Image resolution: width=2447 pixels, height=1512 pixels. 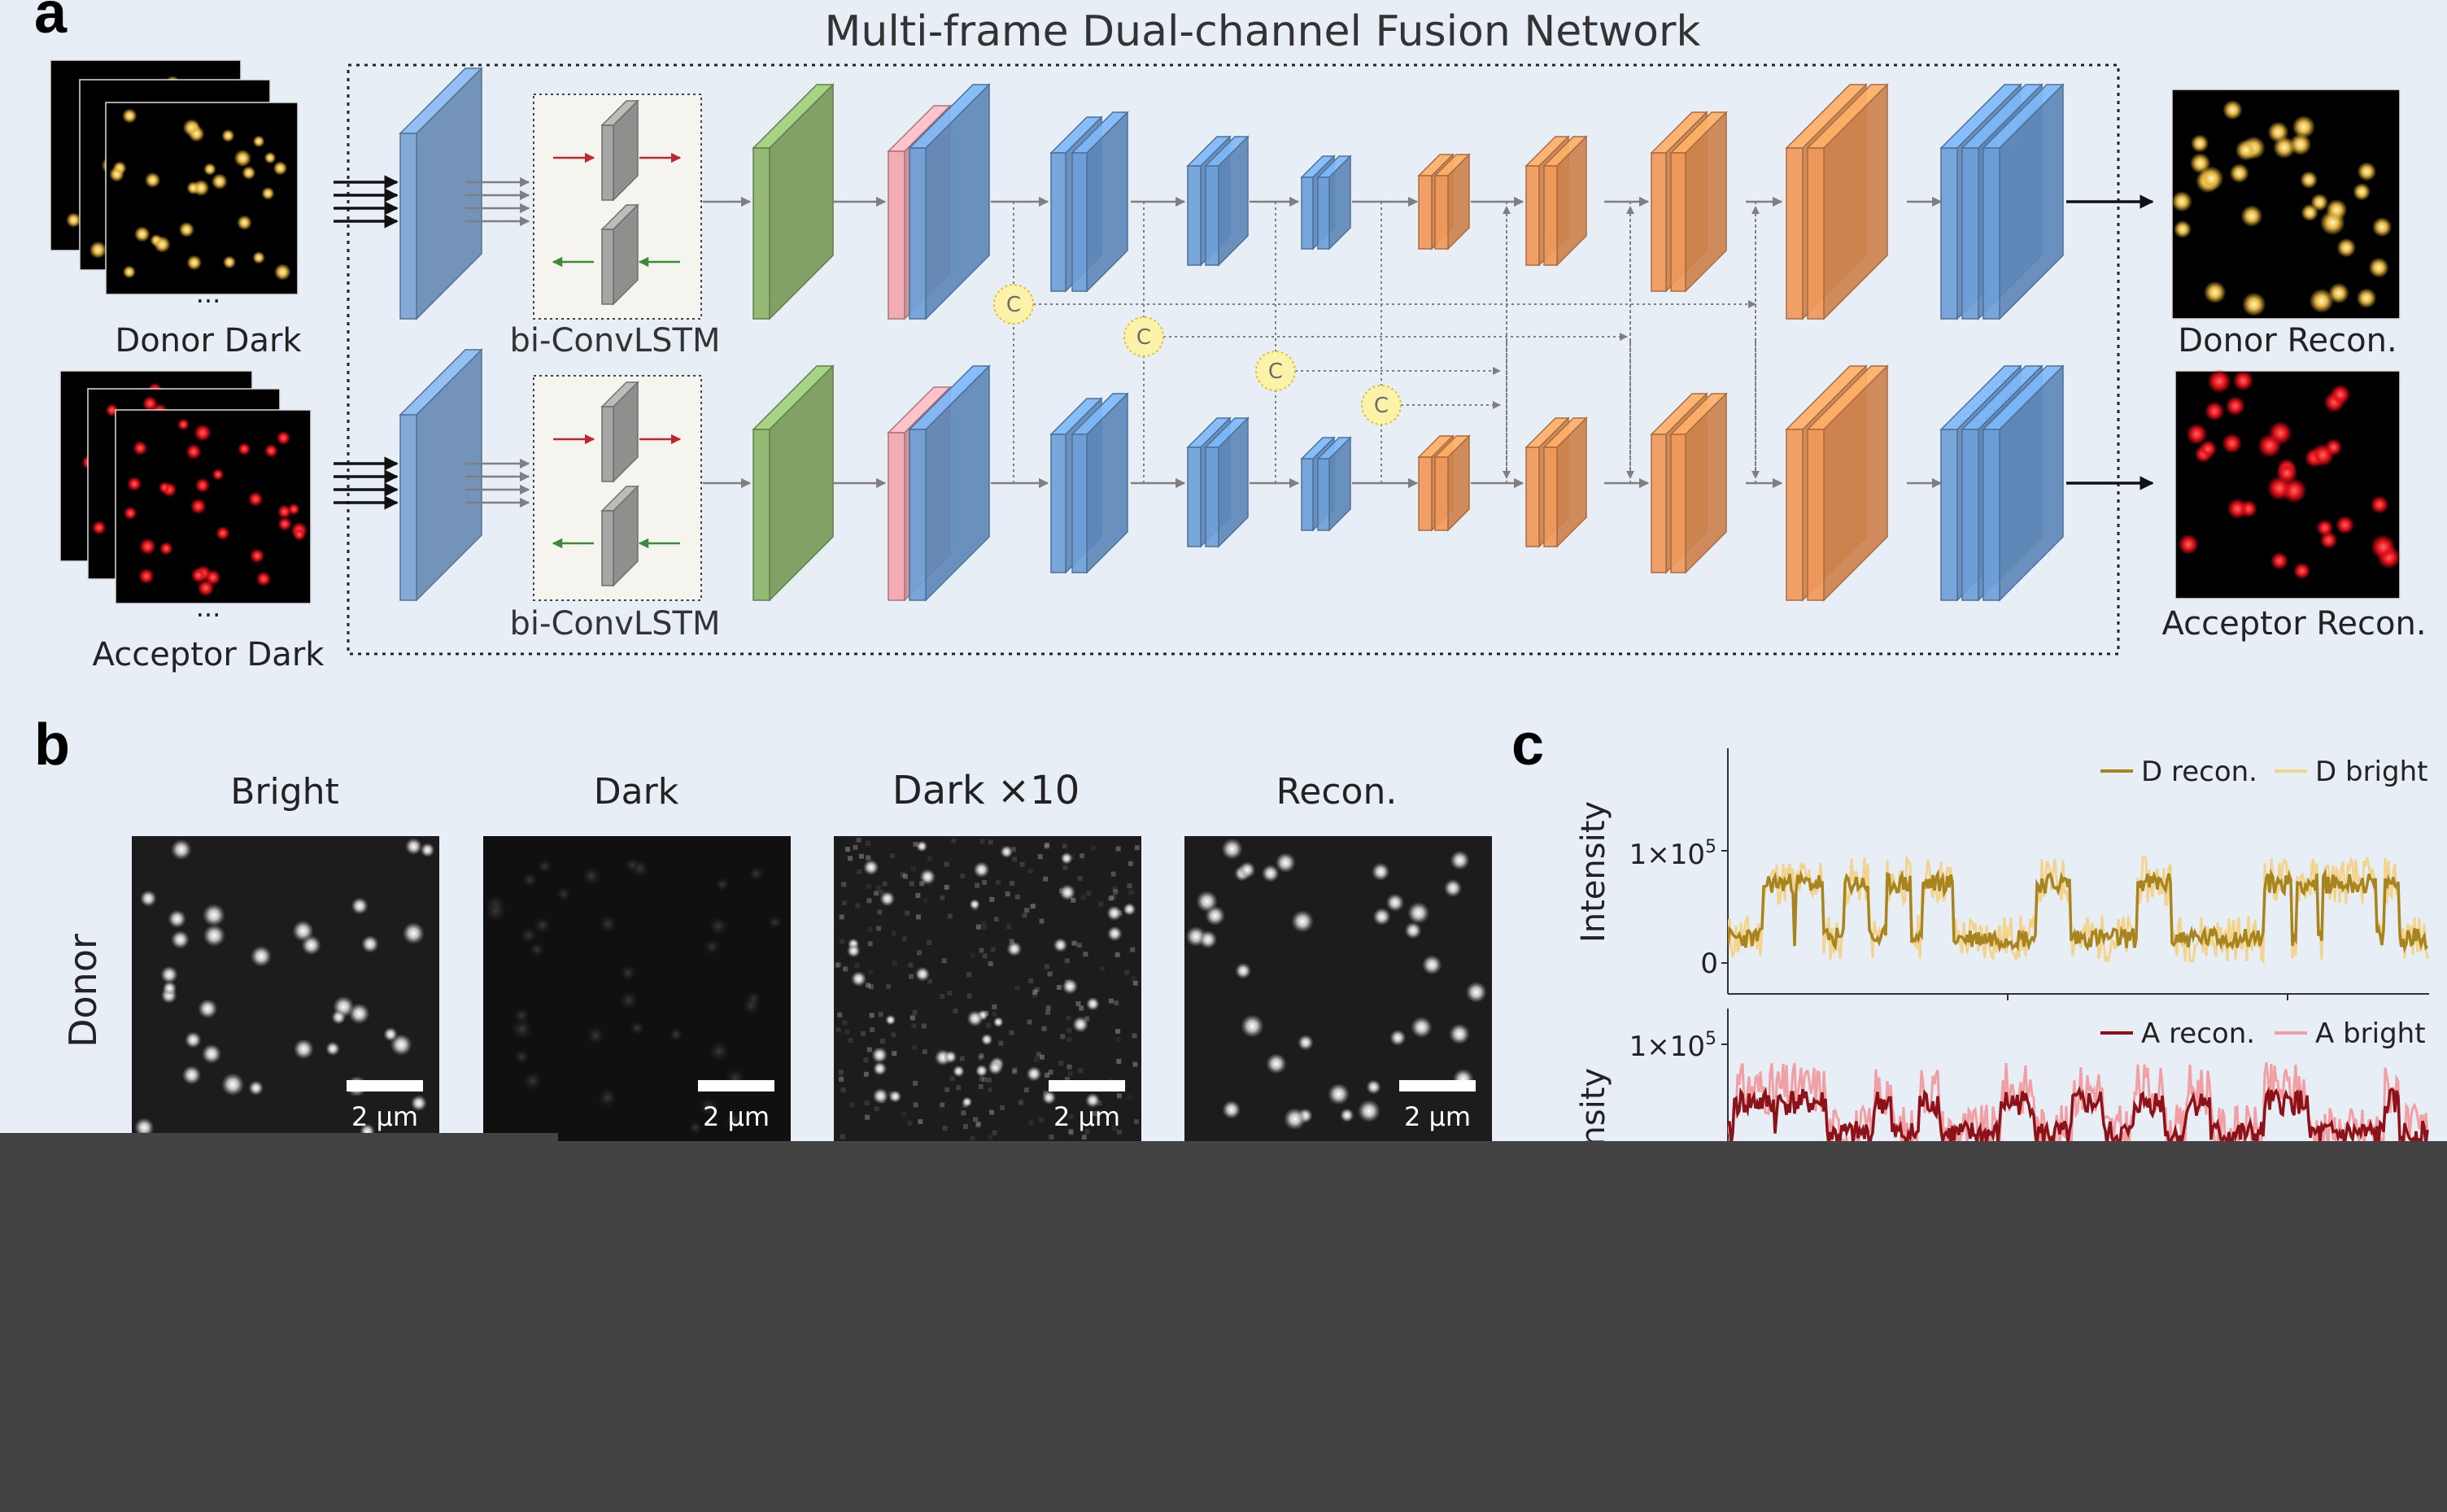 I want to click on series-a-recon, so click(x=2078, y=1116).